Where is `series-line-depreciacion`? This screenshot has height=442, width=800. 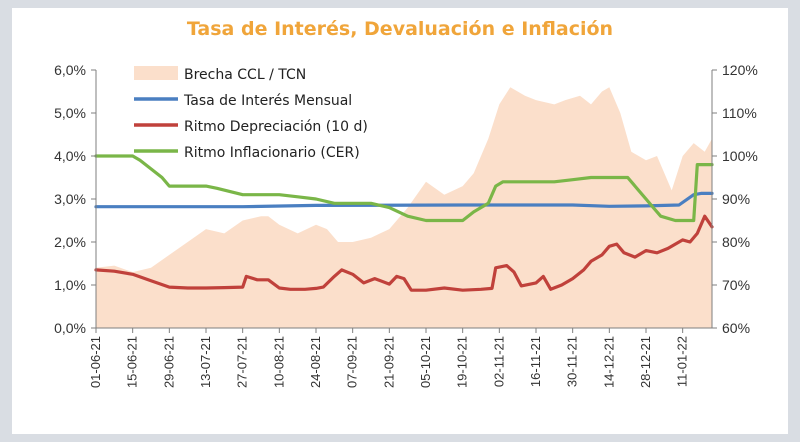
series-line-depreciacion is located at coordinates (404, 253).